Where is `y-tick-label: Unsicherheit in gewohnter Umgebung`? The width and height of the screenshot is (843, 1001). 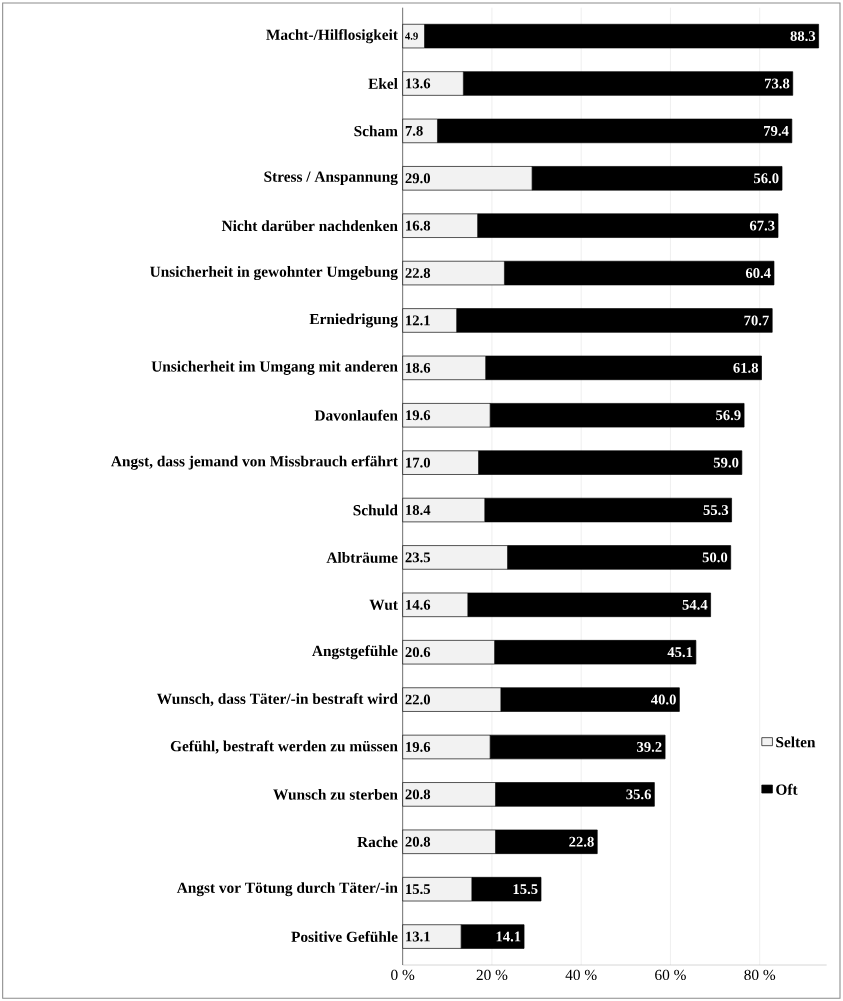 y-tick-label: Unsicherheit in gewohnter Umgebung is located at coordinates (274, 273).